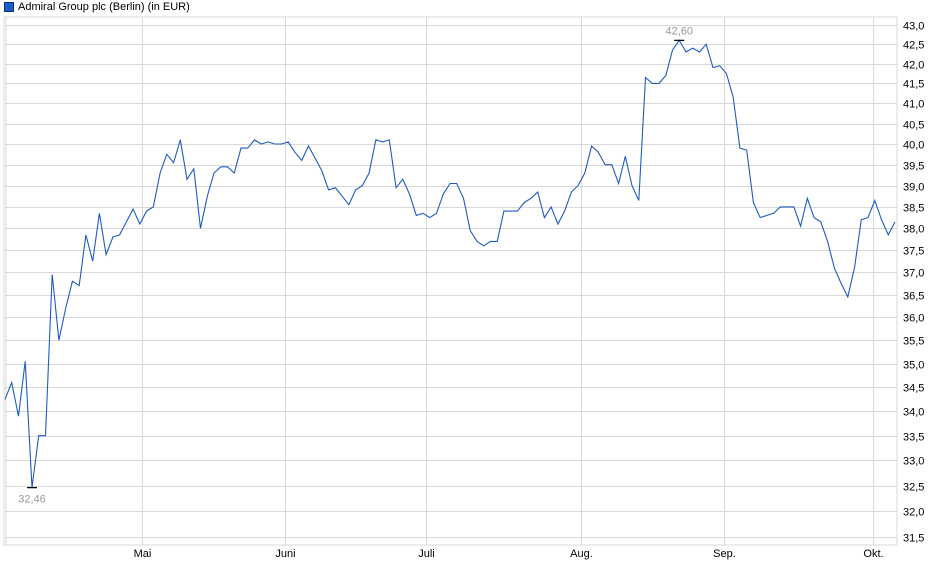  What do you see at coordinates (913, 126) in the screenshot?
I see `y-tick-label: 40,5` at bounding box center [913, 126].